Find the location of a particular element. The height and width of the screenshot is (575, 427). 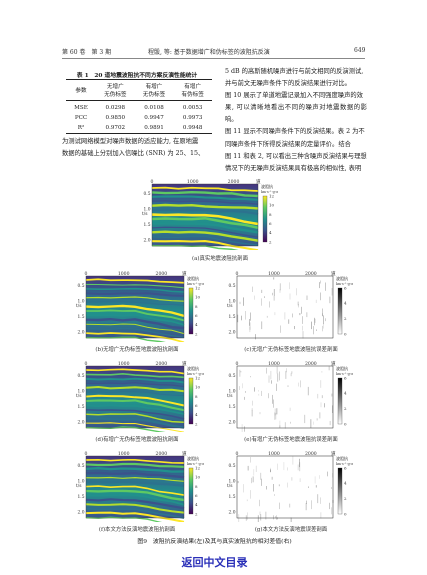

x-axis-unit: 道 is located at coordinates (333, 273).